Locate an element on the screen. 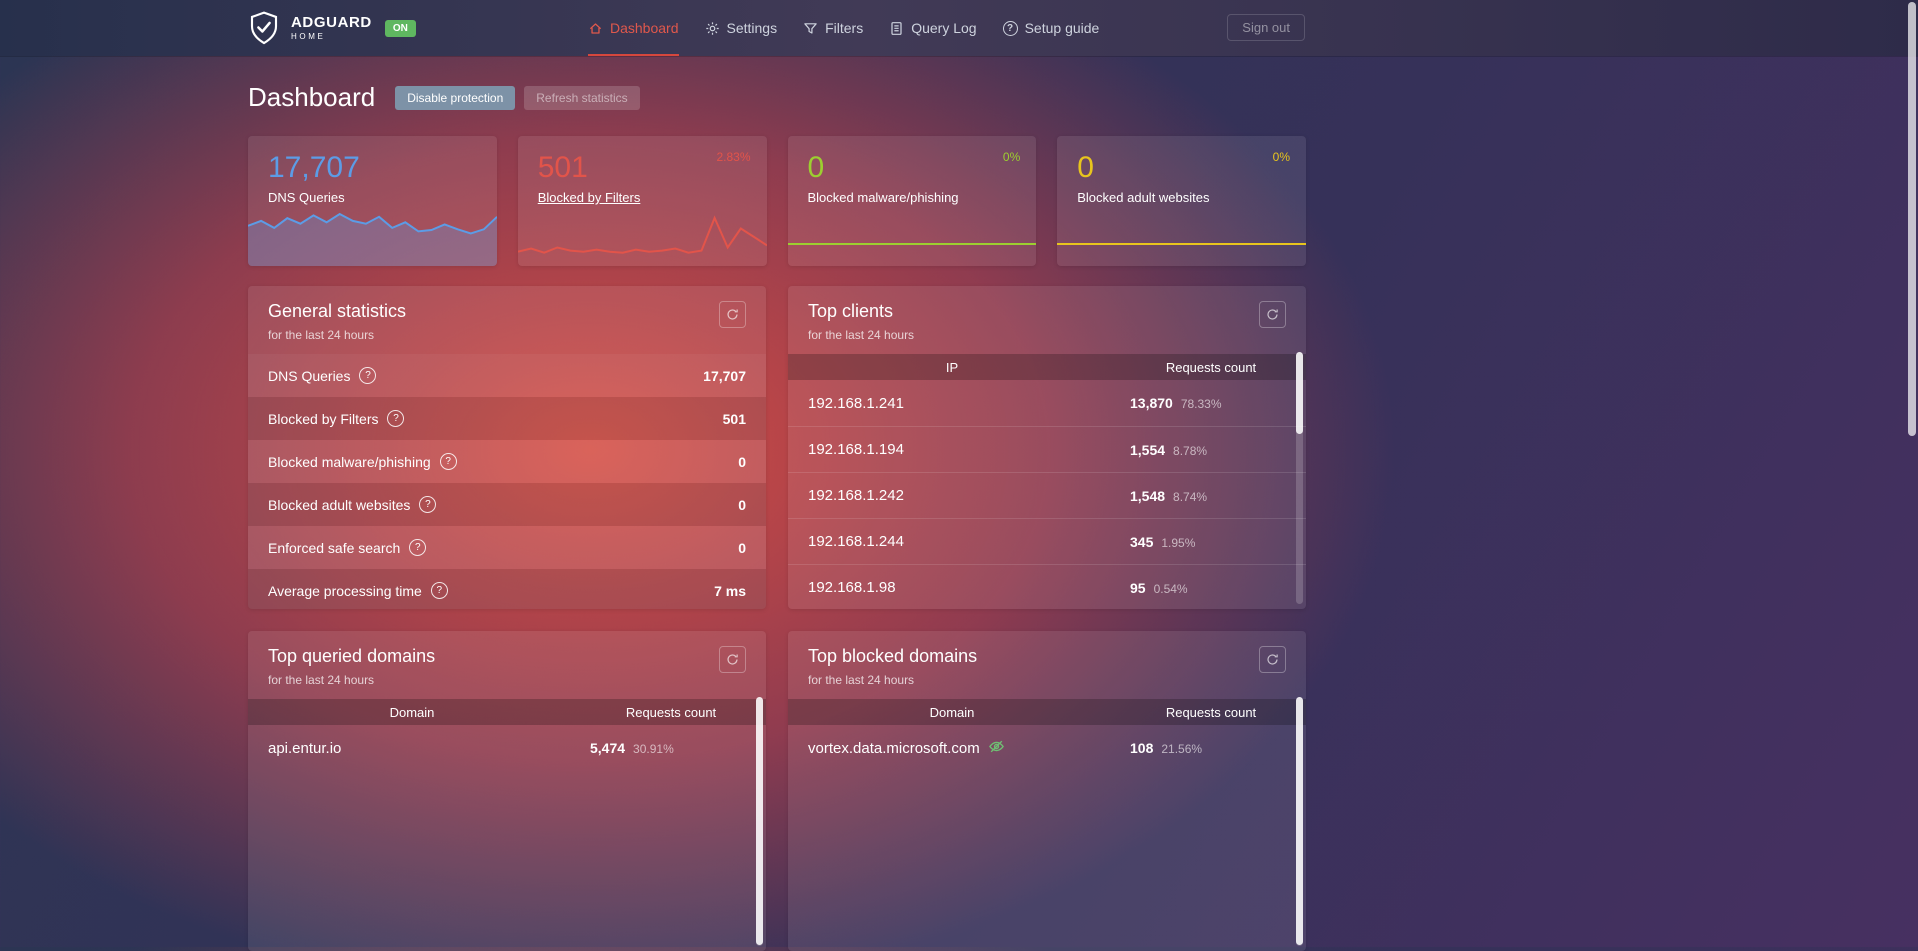 This screenshot has height=951, width=1918. nav-query-log: Query Log is located at coordinates (933, 28).